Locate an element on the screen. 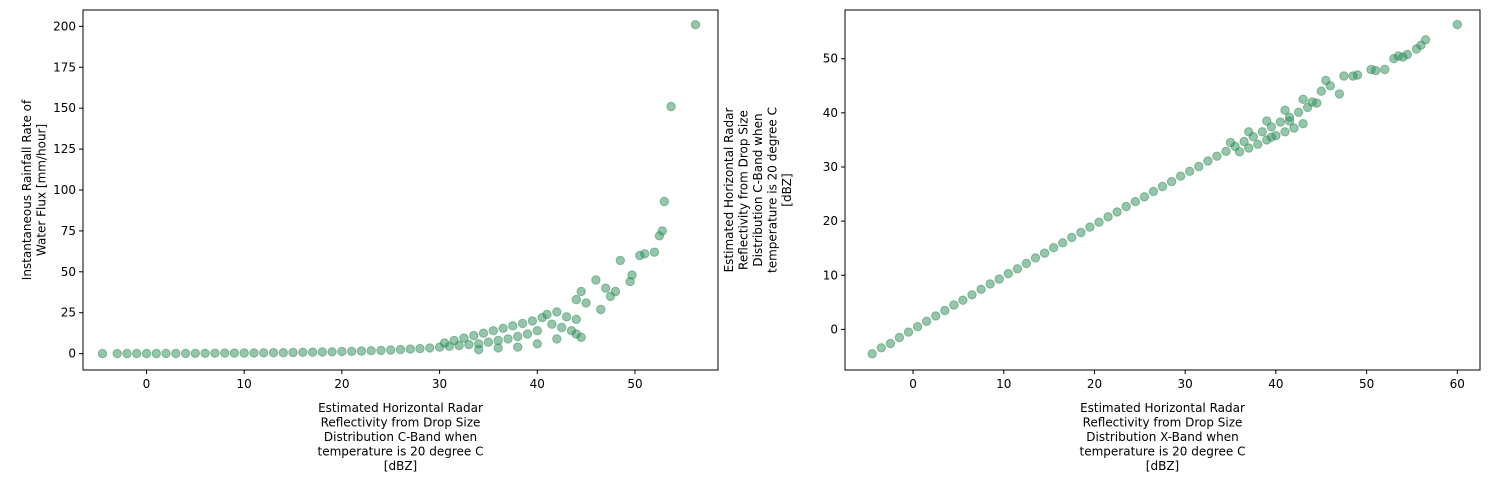 This screenshot has width=1490, height=490. x-axis-label-line: temperature is 20 degree C is located at coordinates (1163, 452).